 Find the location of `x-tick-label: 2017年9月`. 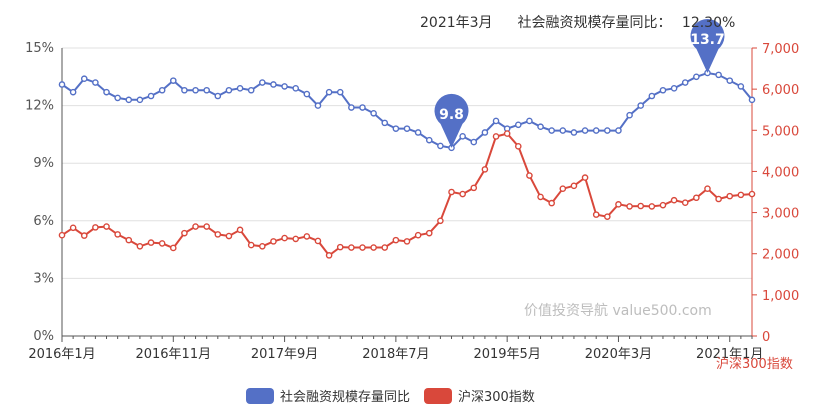

x-tick-label: 2017年9月 is located at coordinates (284, 354).